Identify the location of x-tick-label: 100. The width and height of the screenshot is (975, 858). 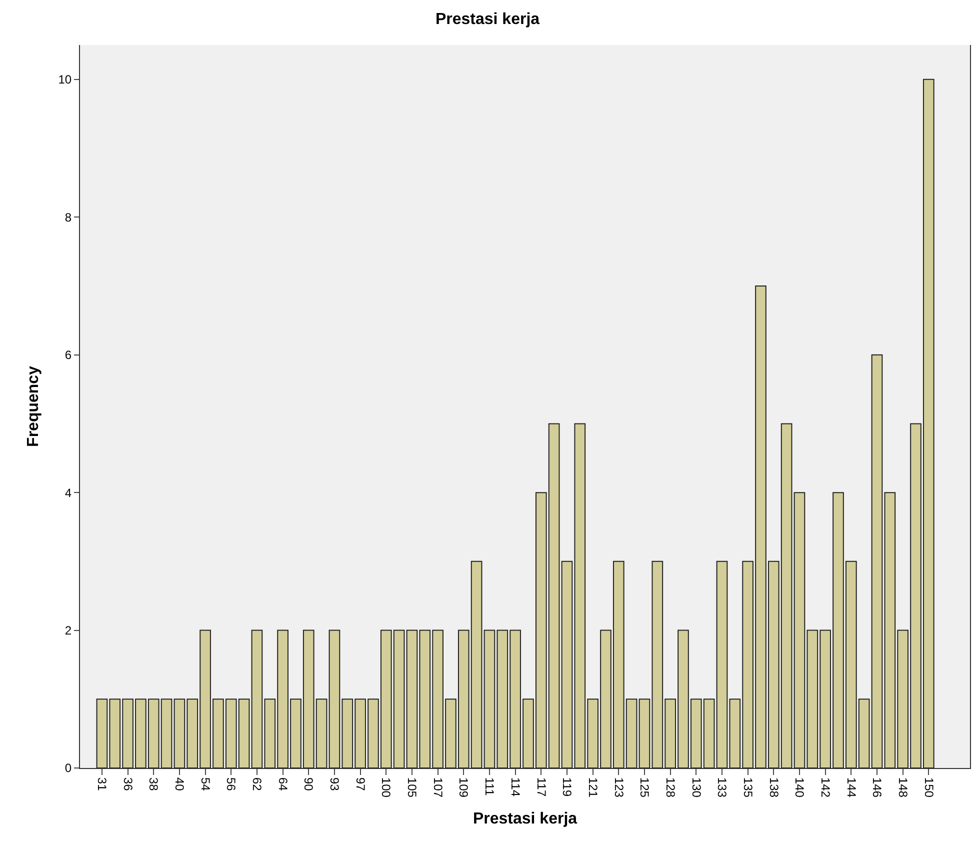
(386, 787).